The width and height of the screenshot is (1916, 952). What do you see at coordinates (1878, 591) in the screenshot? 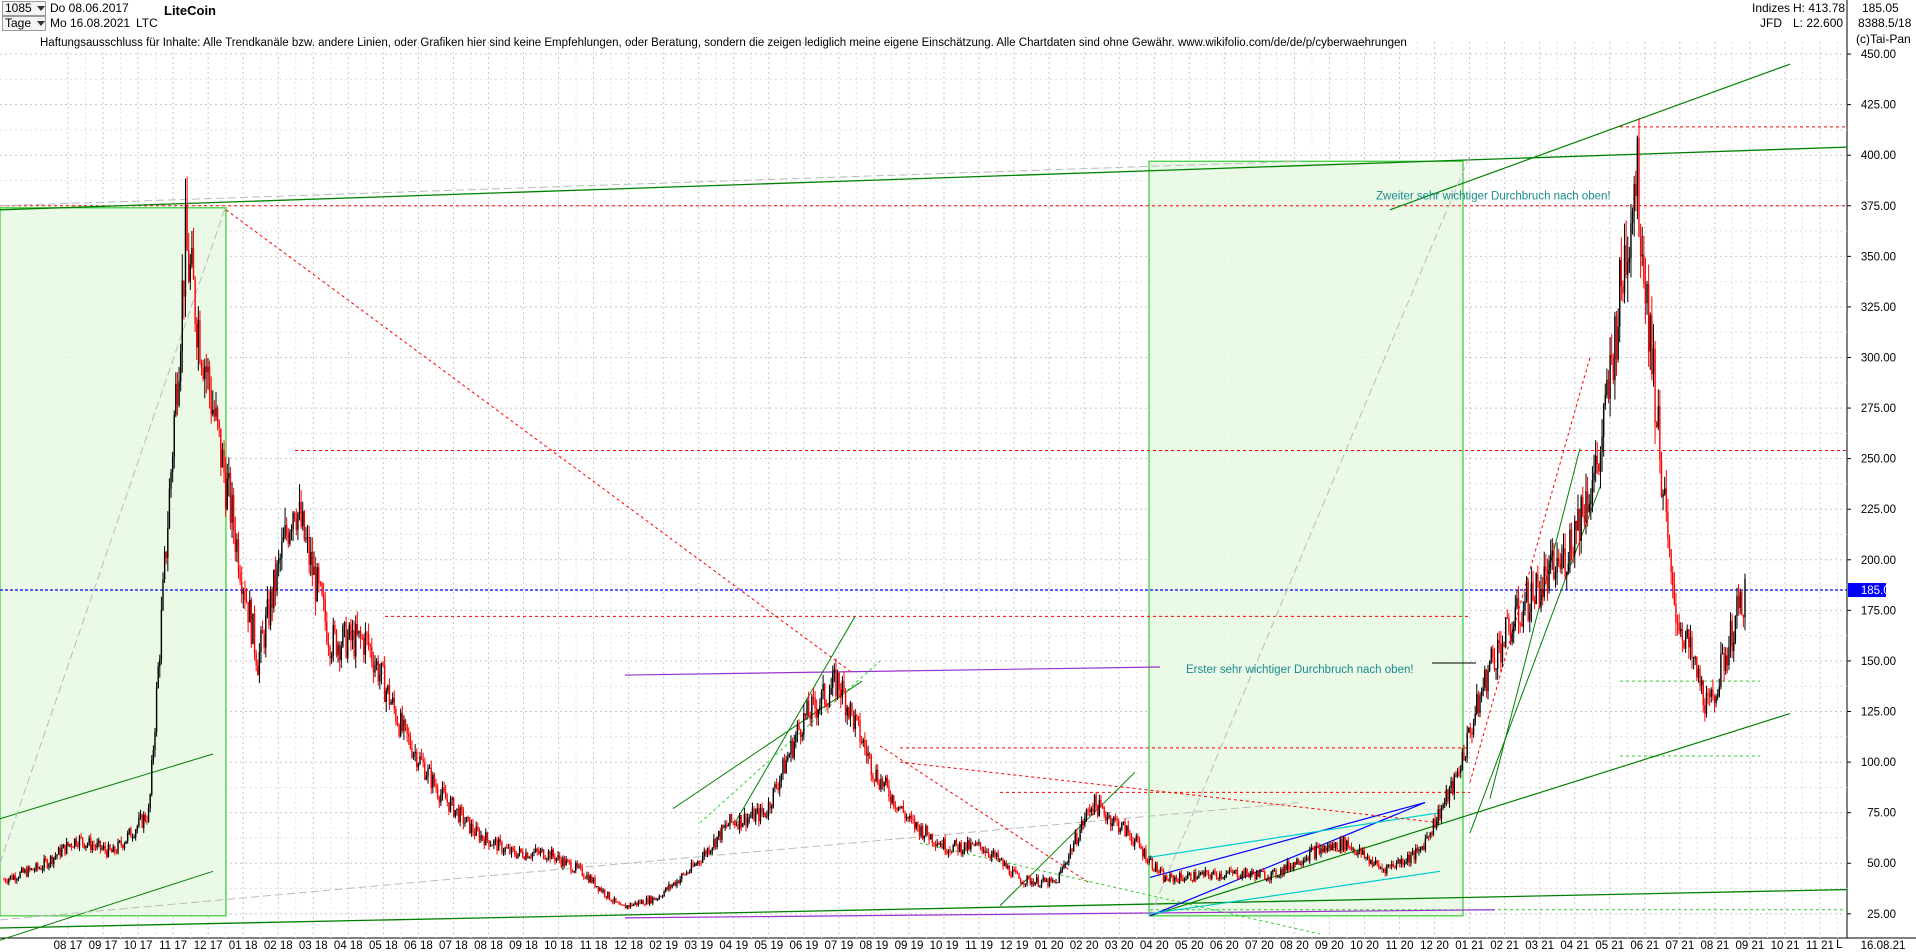
I see `current-price-label: 185.05` at bounding box center [1878, 591].